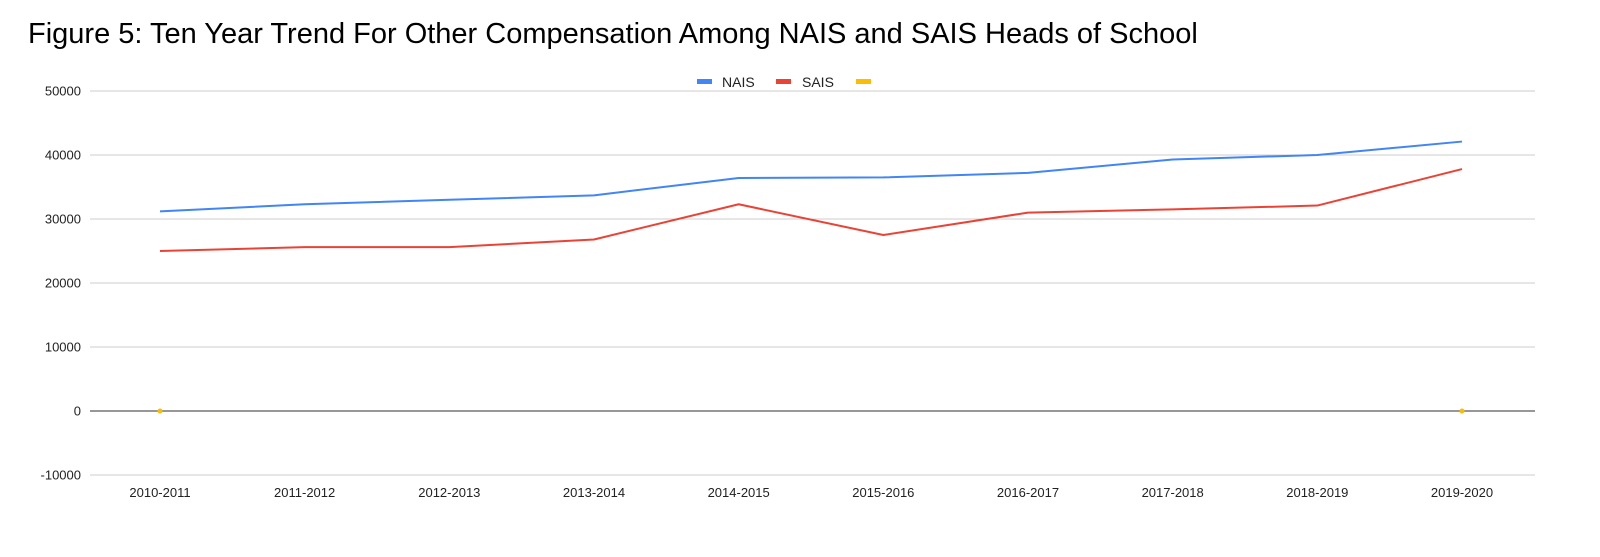  Describe the element at coordinates (1173, 492) in the screenshot. I see `x-tick-label: 2017-2018` at that location.